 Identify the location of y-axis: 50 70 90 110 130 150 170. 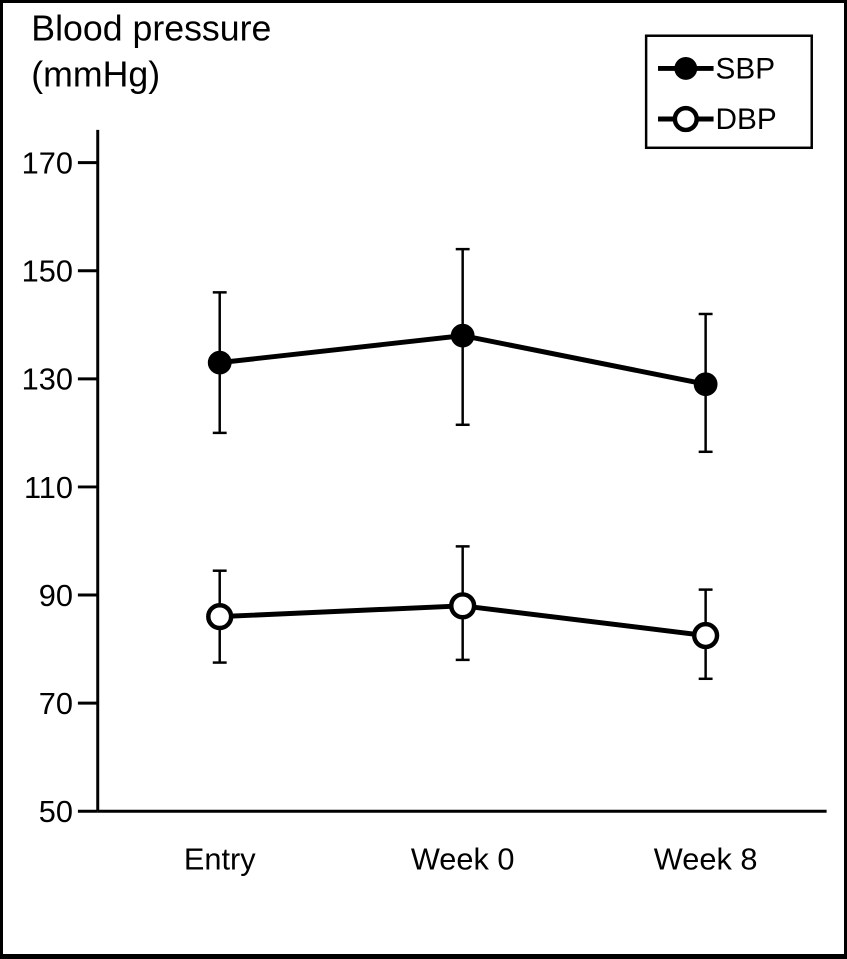
(60, 487).